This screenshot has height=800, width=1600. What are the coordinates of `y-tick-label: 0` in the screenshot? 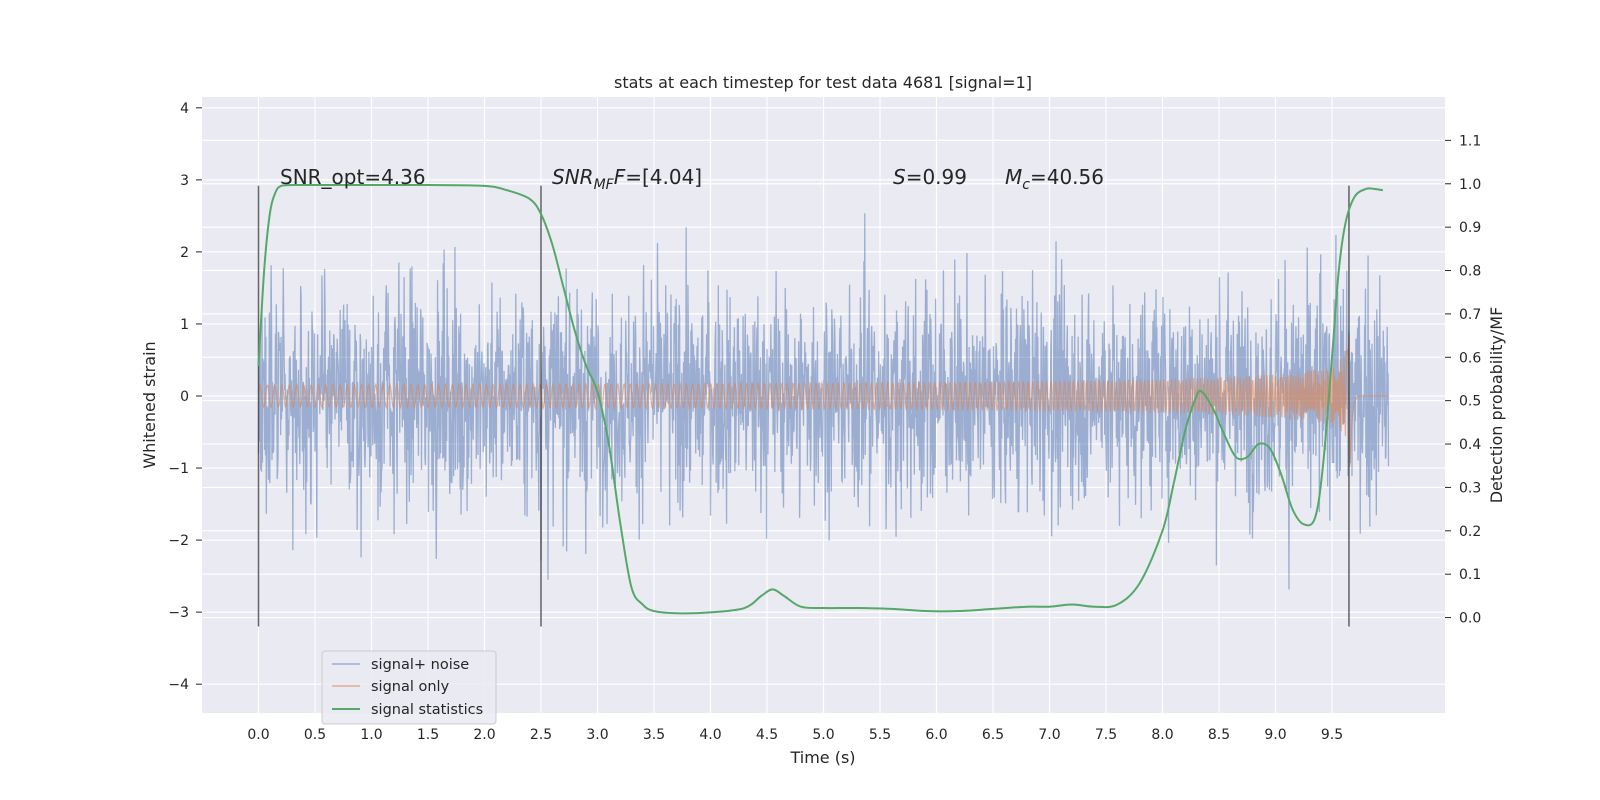 It's located at (184, 397).